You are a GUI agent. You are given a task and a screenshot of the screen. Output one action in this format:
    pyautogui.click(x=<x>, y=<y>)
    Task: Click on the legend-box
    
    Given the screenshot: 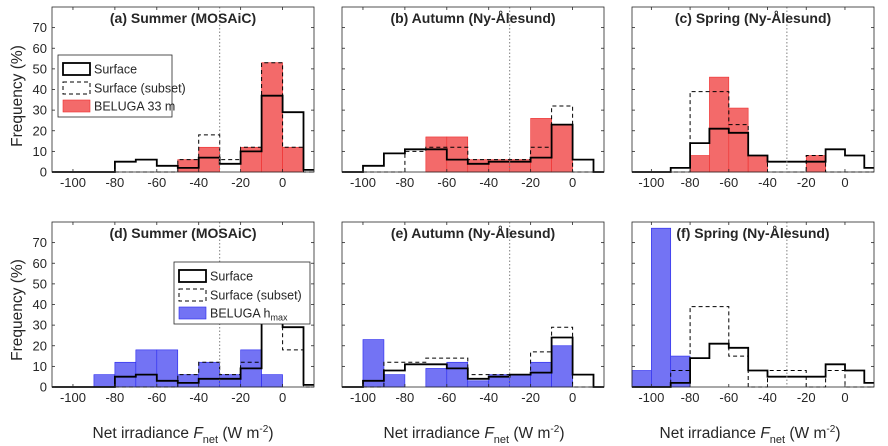 What is the action you would take?
    pyautogui.click(x=242, y=293)
    